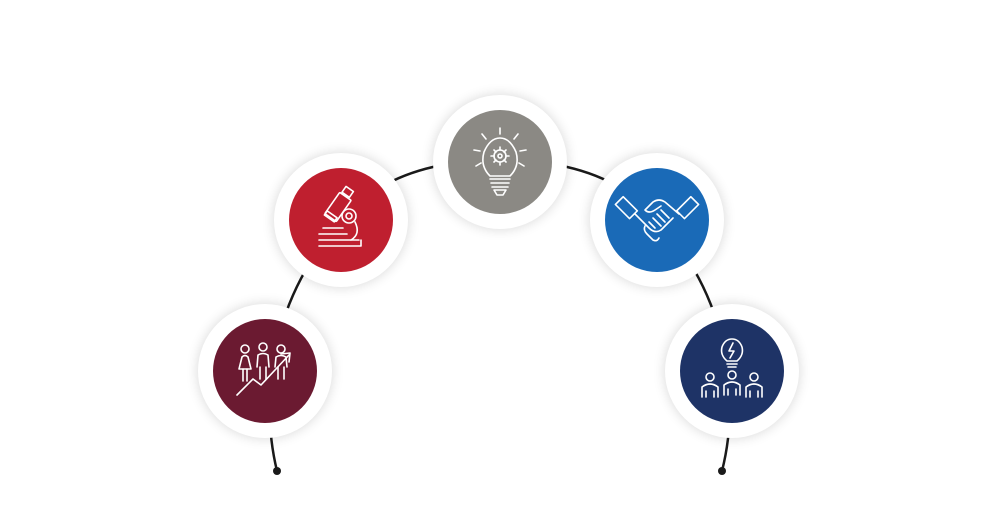  Describe the element at coordinates (340, 216) in the screenshot. I see `microscope-icon` at that location.